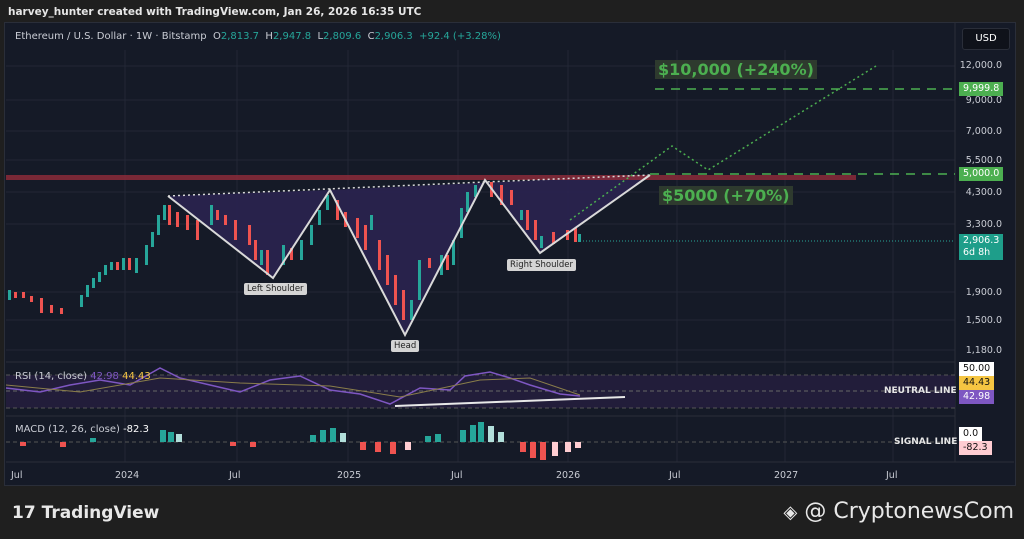 The height and width of the screenshot is (539, 1024). I want to click on target-low-label: $5000 (+70%), so click(726, 195).